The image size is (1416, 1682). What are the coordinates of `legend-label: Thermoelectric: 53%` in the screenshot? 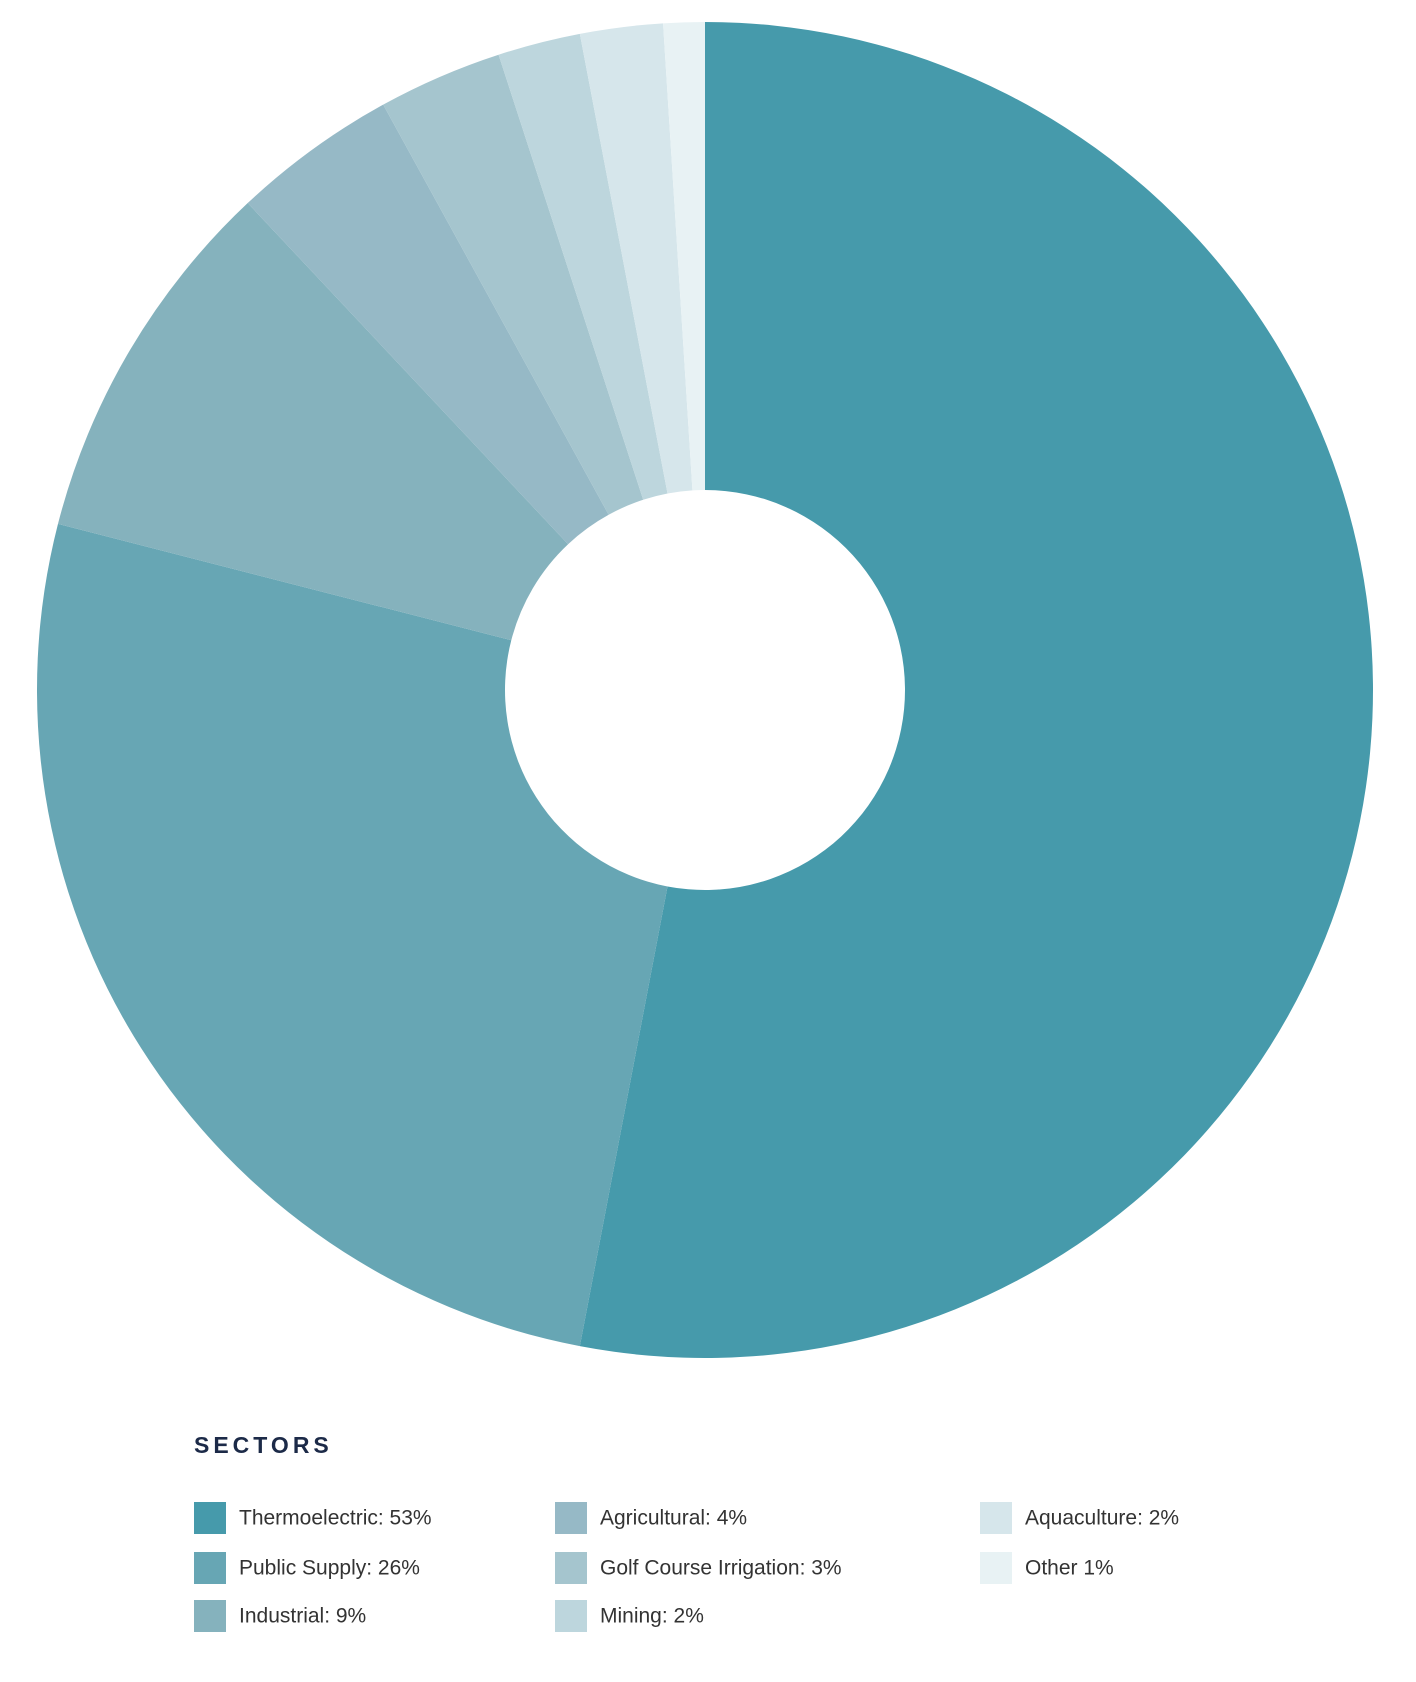 It's located at (335, 1518).